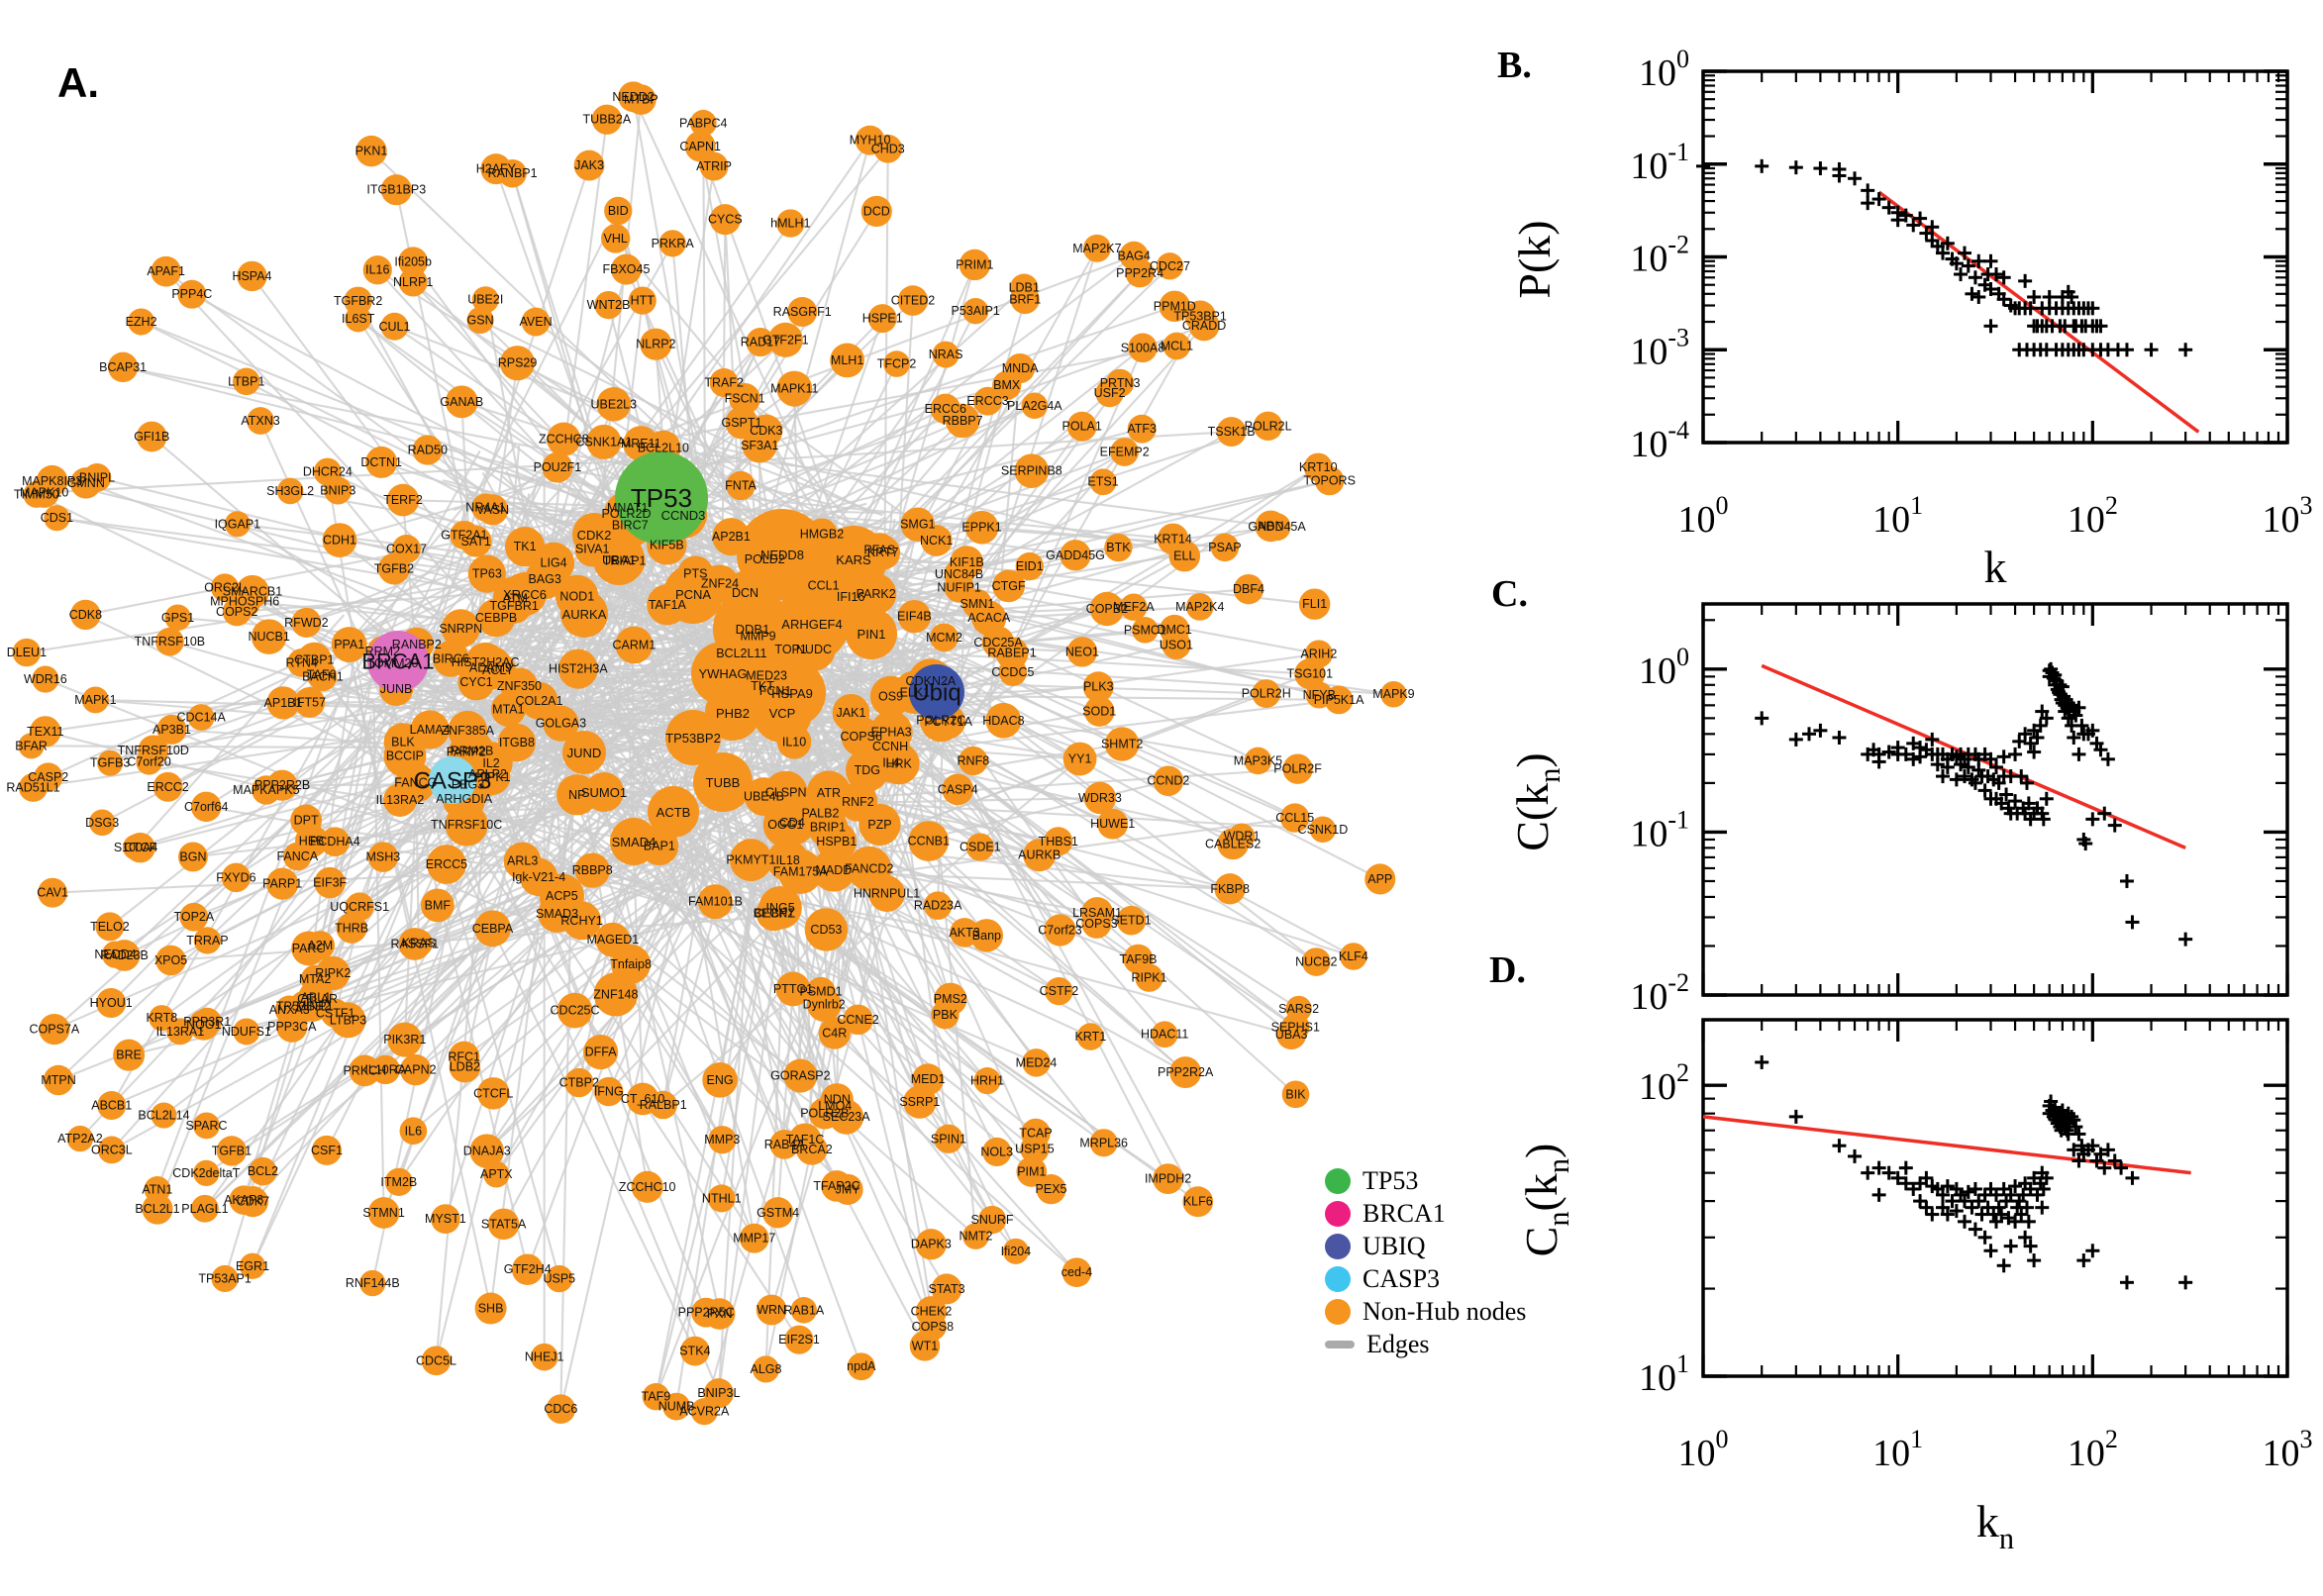 The image size is (2323, 1596). I want to click on network-node-label: HDAC8, so click(1003, 721).